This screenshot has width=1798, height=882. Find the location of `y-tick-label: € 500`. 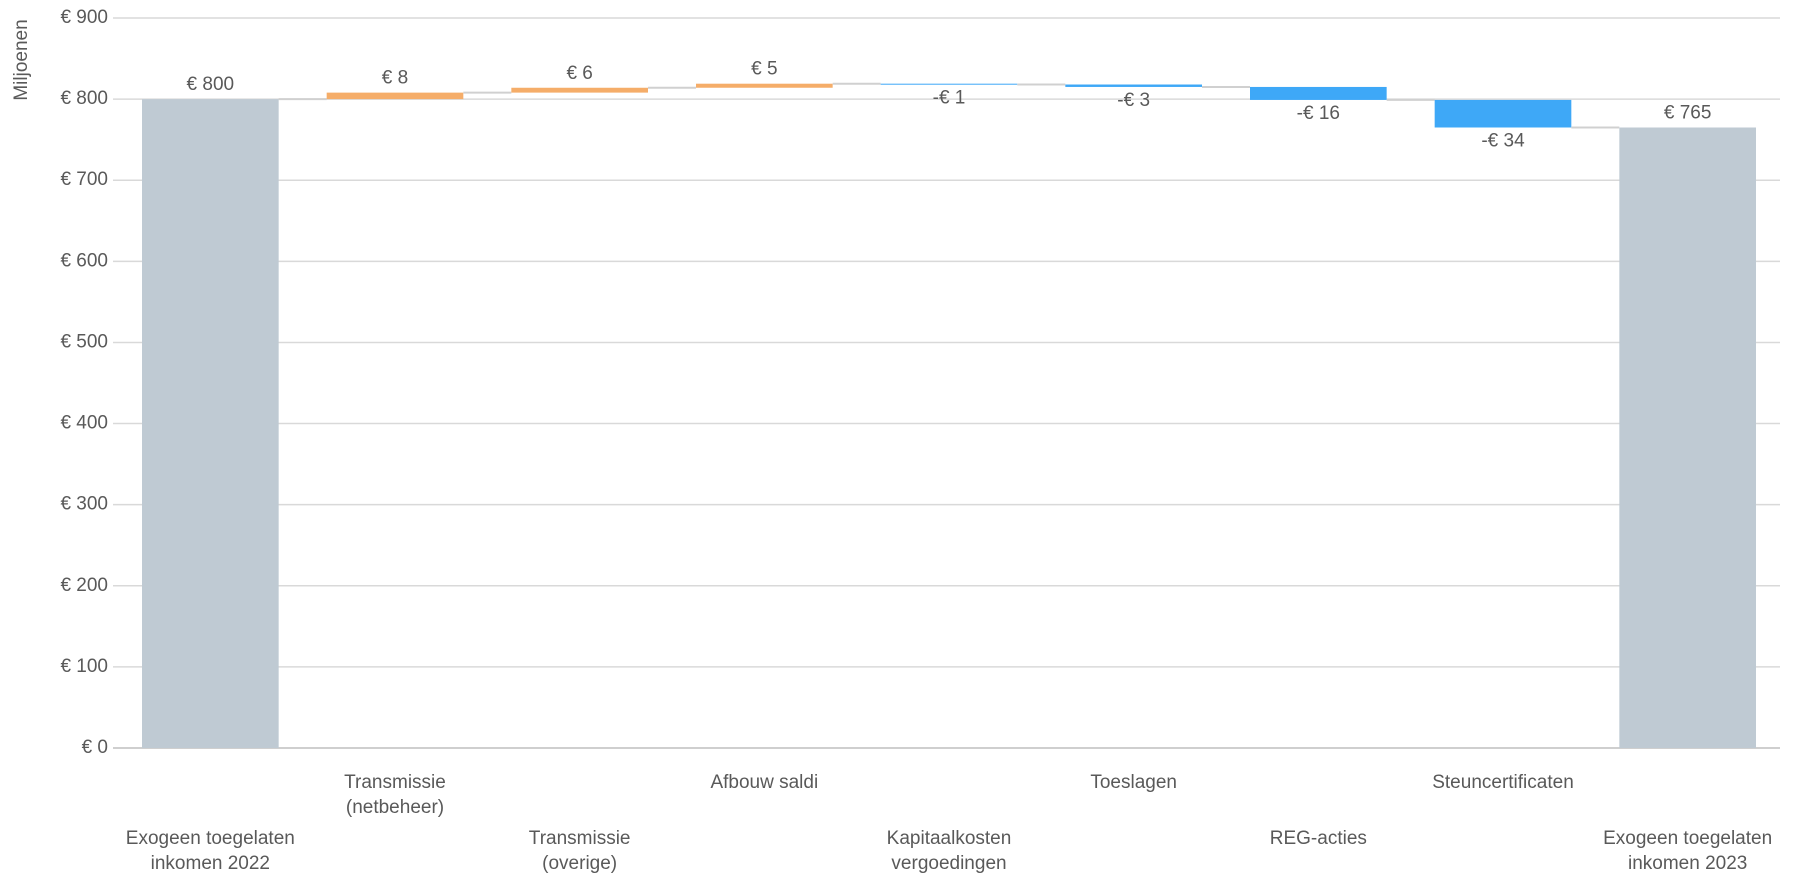

y-tick-label: € 500 is located at coordinates (84, 341).